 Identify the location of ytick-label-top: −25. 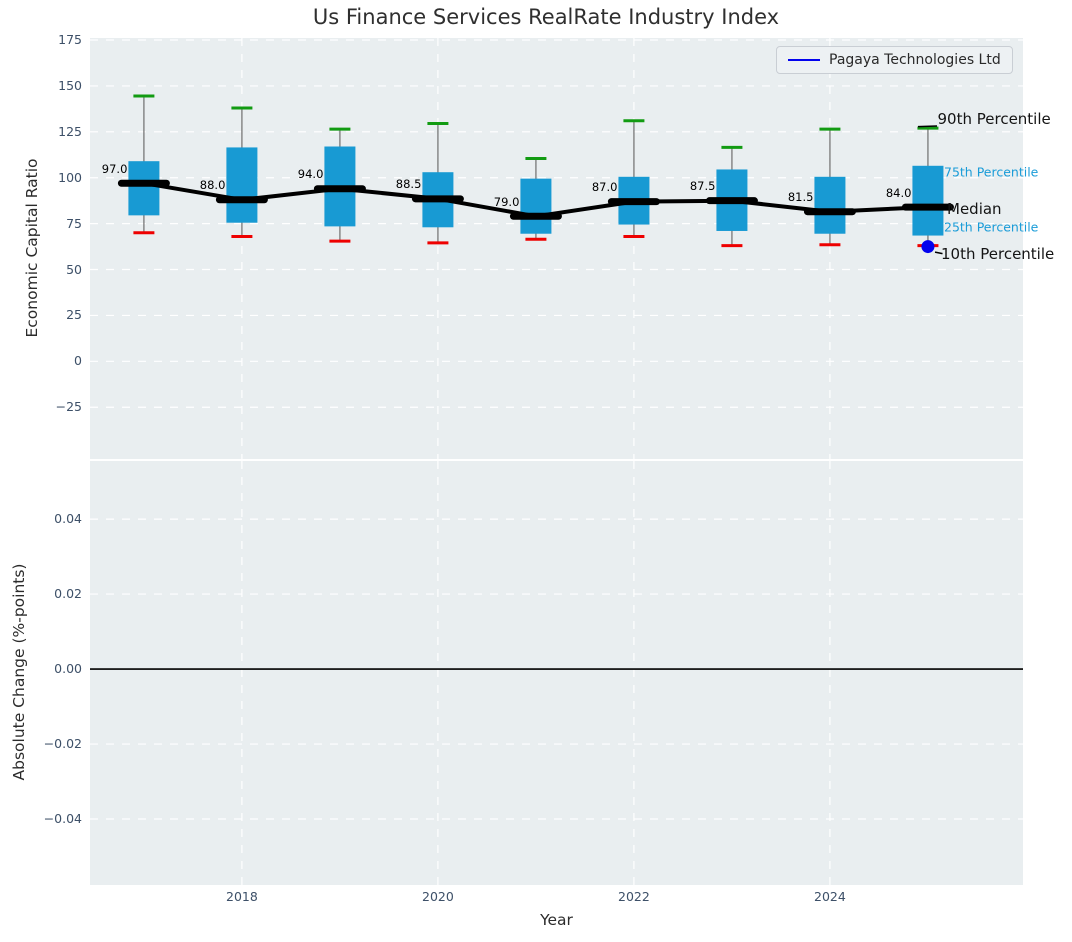
(68, 407).